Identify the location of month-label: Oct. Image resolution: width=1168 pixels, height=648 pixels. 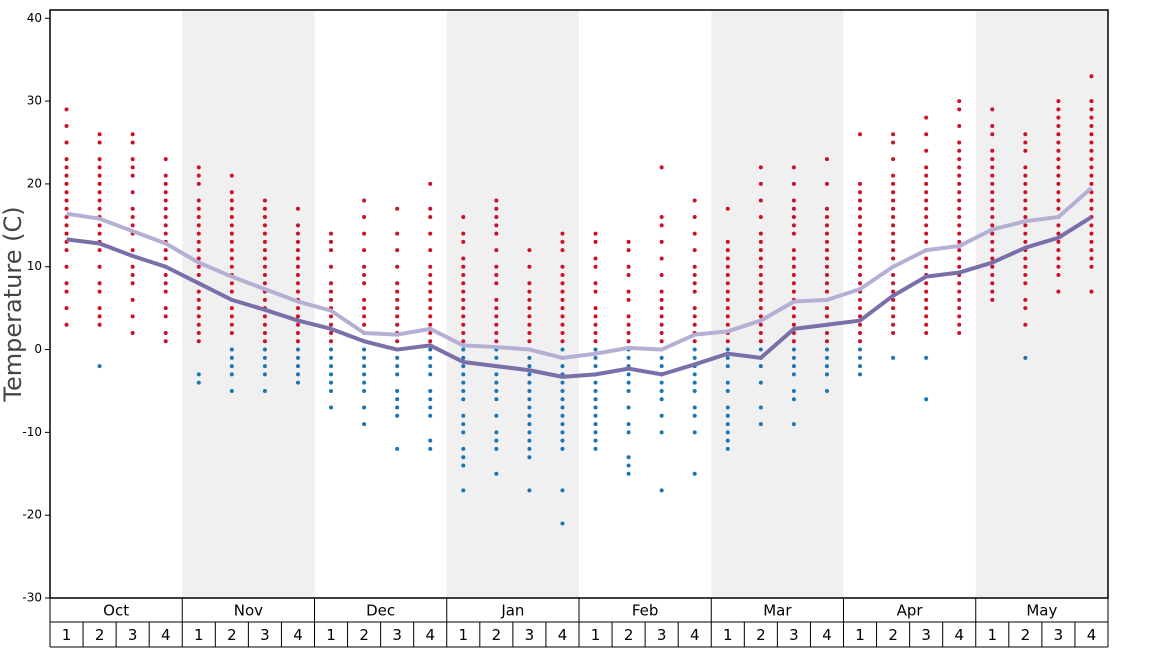
(116, 611).